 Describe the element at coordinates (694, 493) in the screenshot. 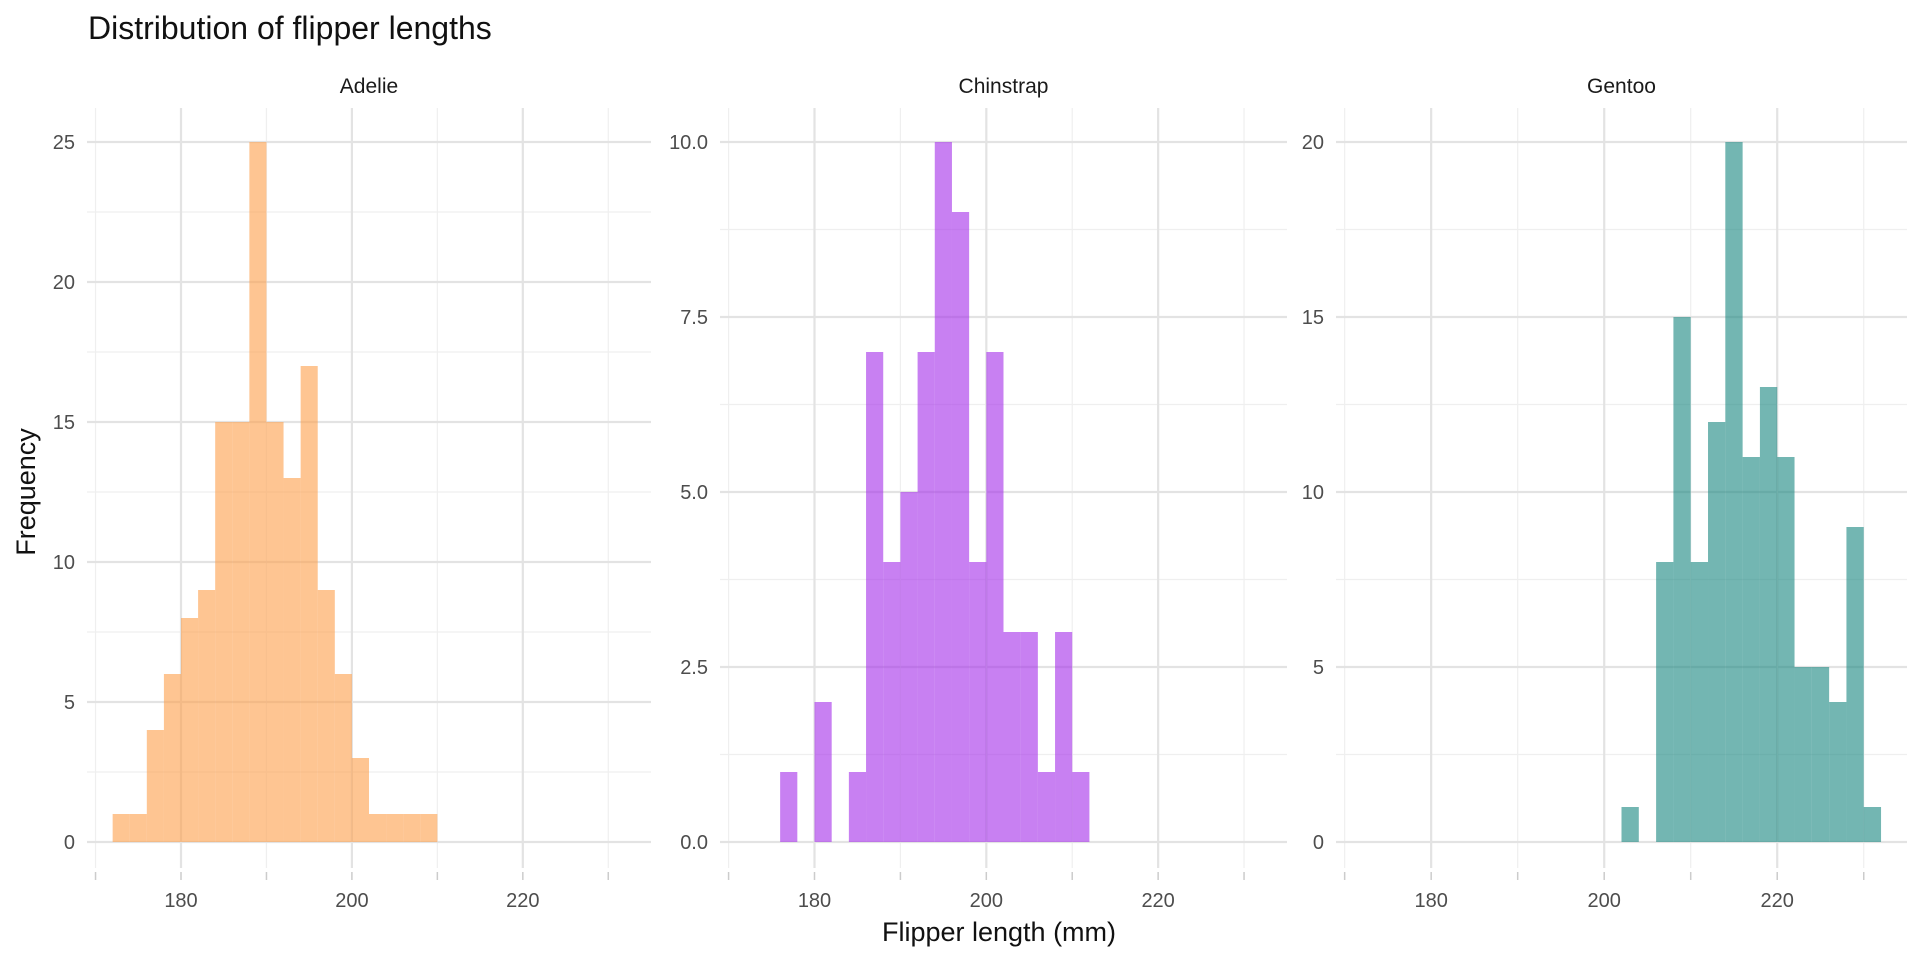

I see `y-tick-label: 5.0` at that location.